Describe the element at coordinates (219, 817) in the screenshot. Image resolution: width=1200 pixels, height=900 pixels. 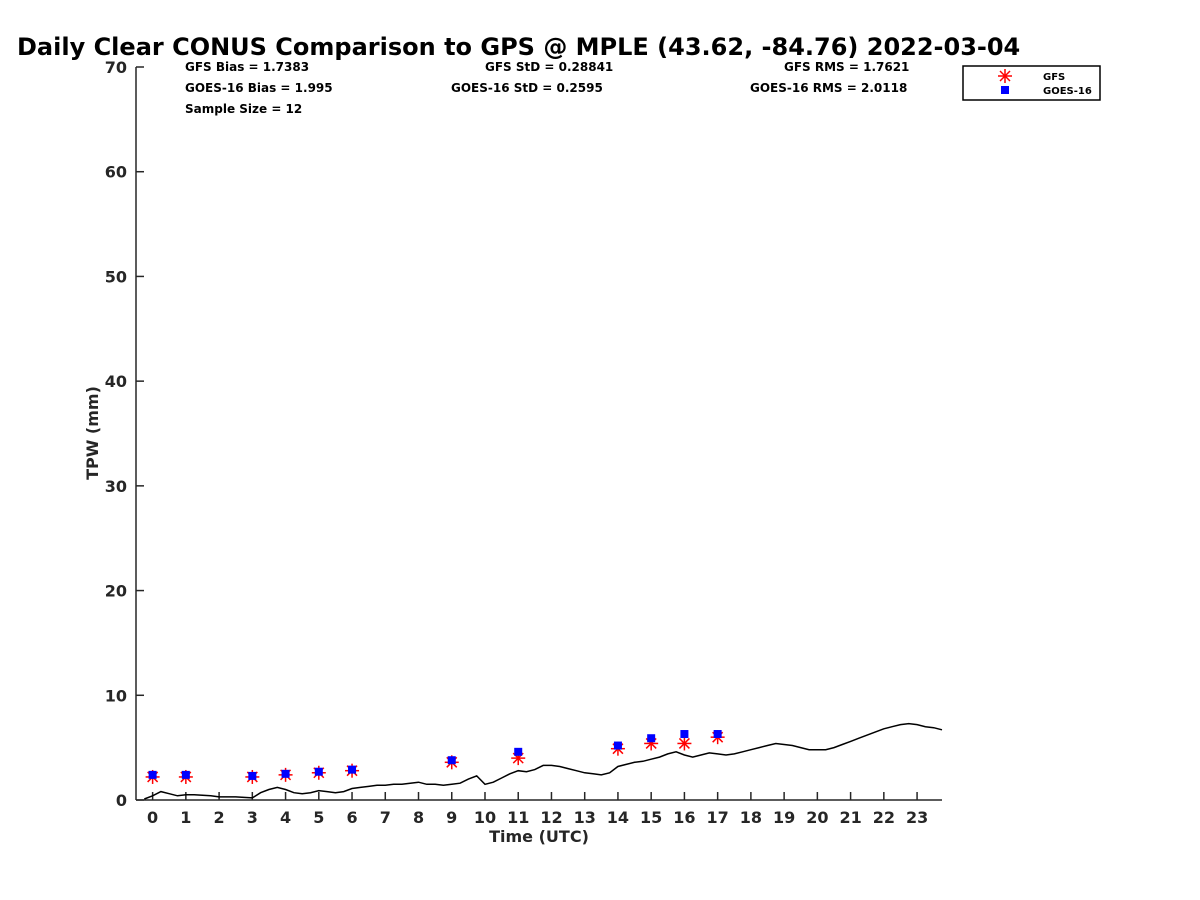
I see `x-tick-label: 2` at that location.